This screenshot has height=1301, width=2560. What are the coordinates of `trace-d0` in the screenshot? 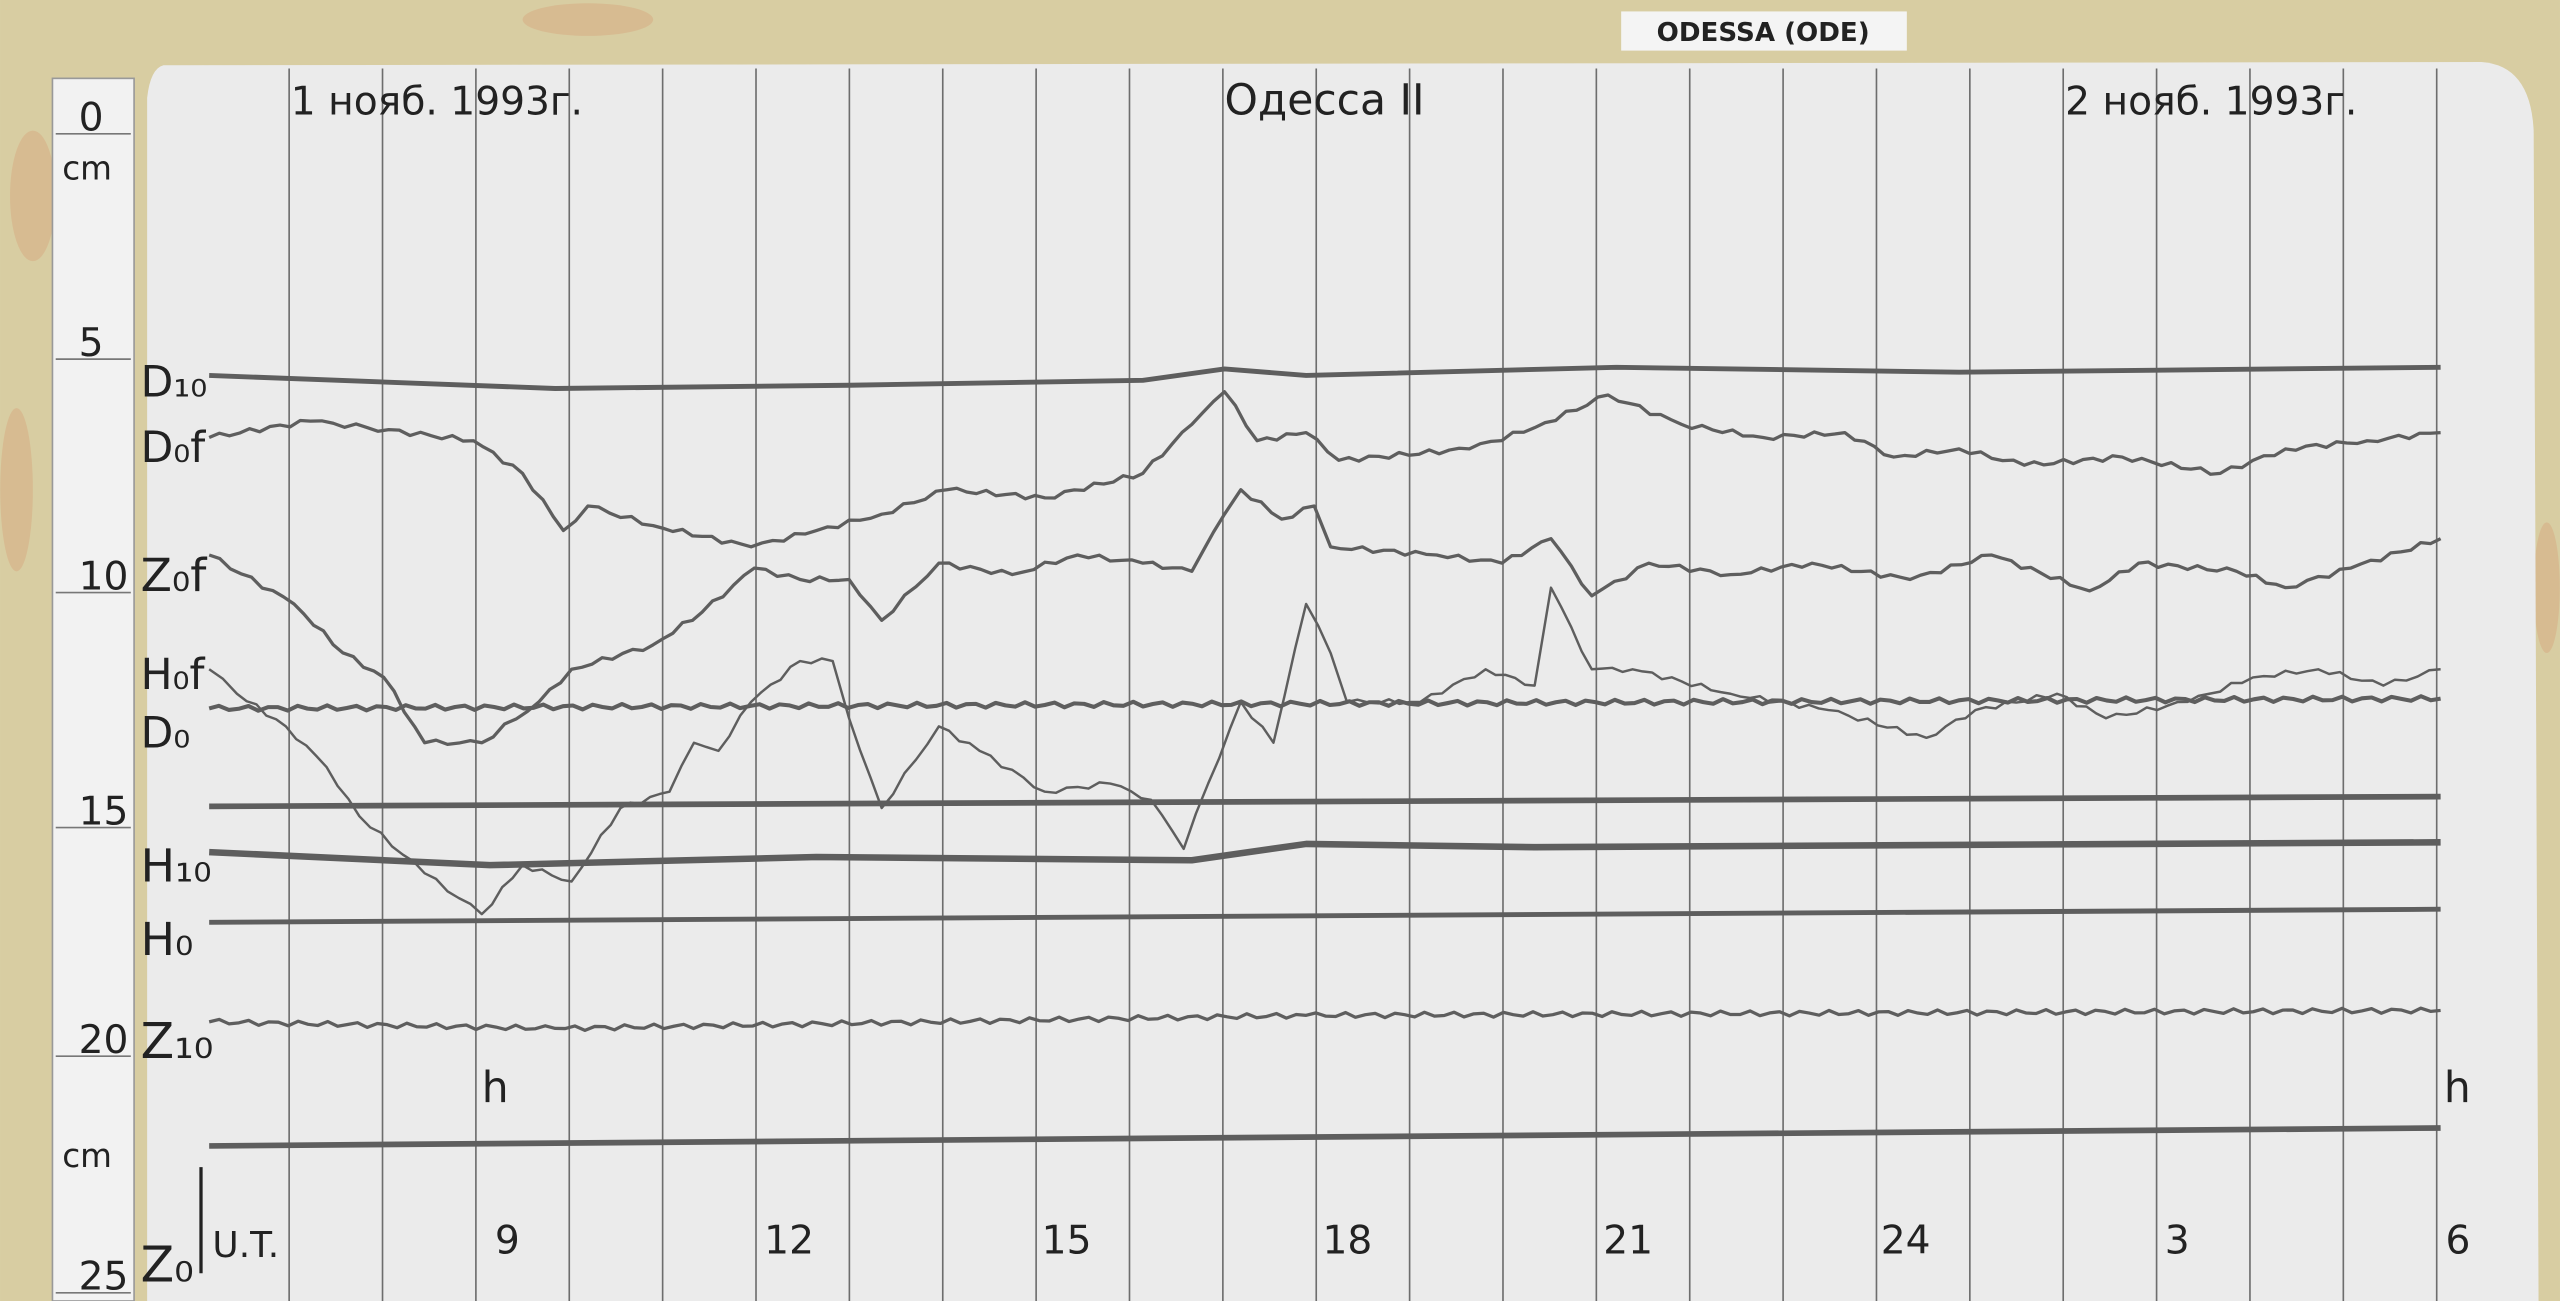 It's located at (1324, 703).